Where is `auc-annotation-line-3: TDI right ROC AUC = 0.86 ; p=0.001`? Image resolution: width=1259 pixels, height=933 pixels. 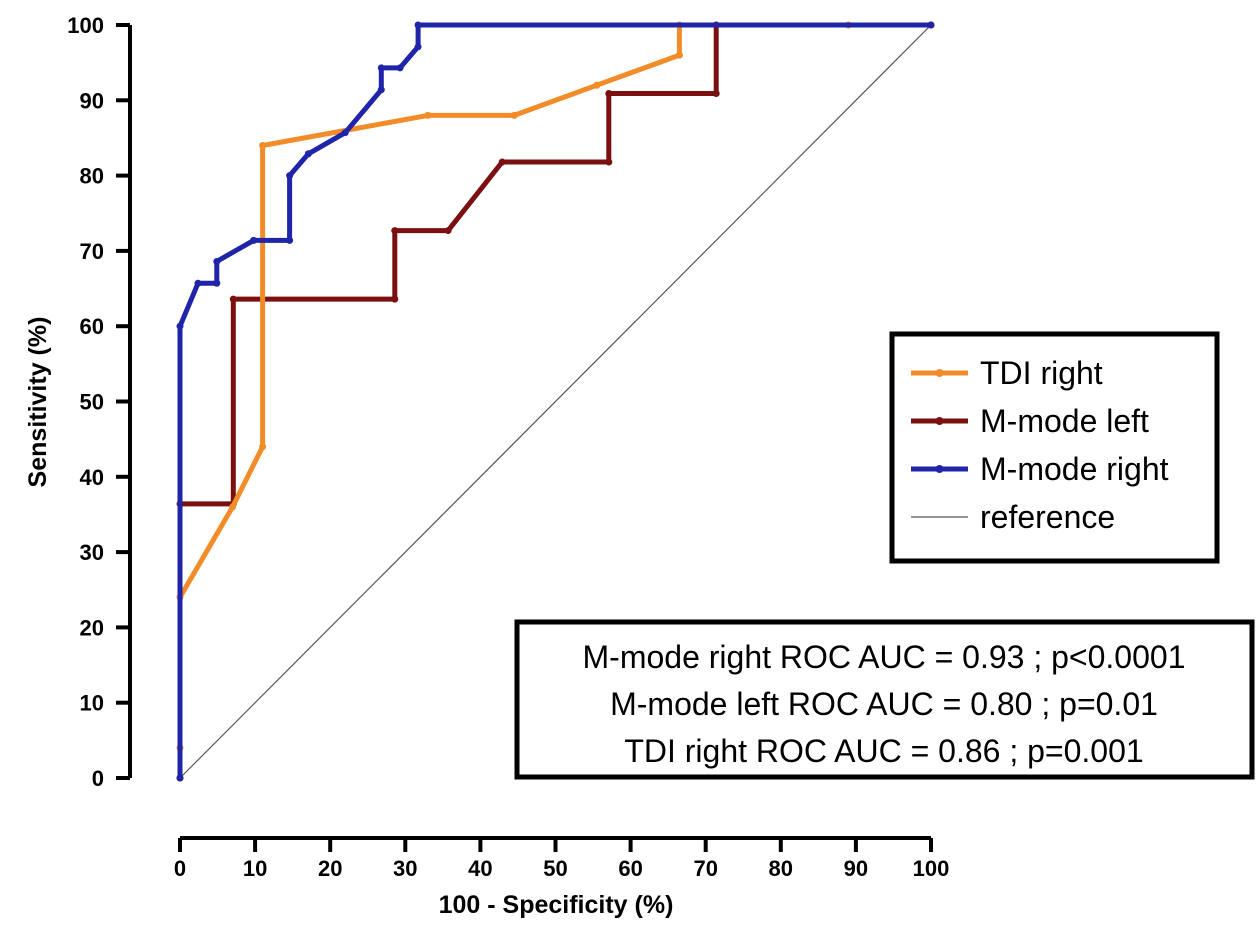 auc-annotation-line-3: TDI right ROC AUC = 0.86 ; p=0.001 is located at coordinates (883, 751).